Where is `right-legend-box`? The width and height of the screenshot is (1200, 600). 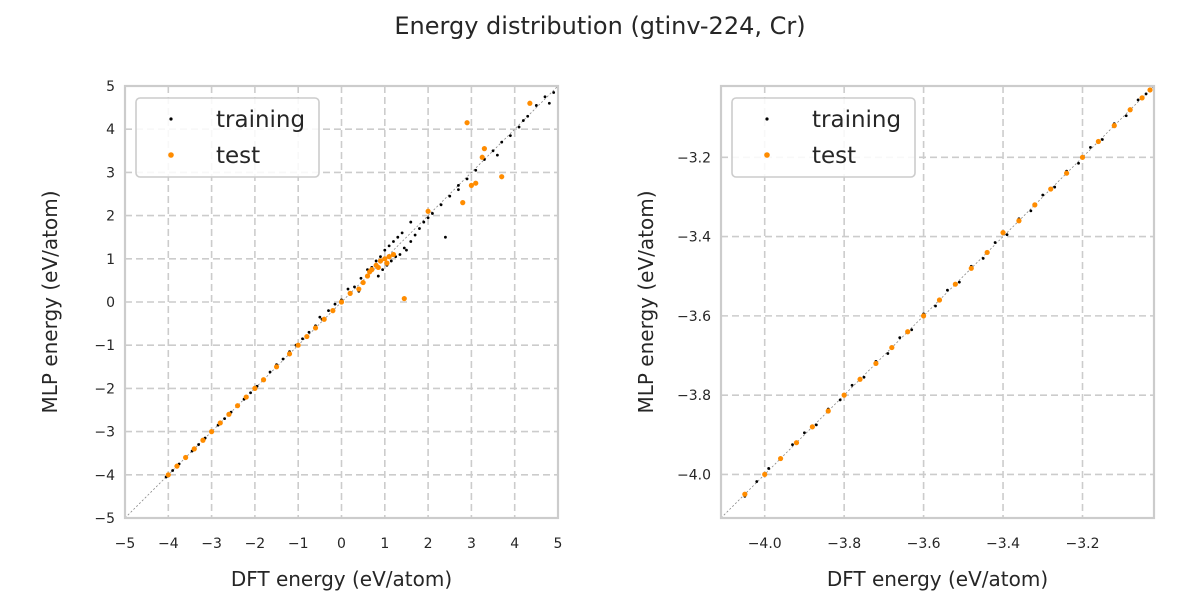
right-legend-box is located at coordinates (823, 137).